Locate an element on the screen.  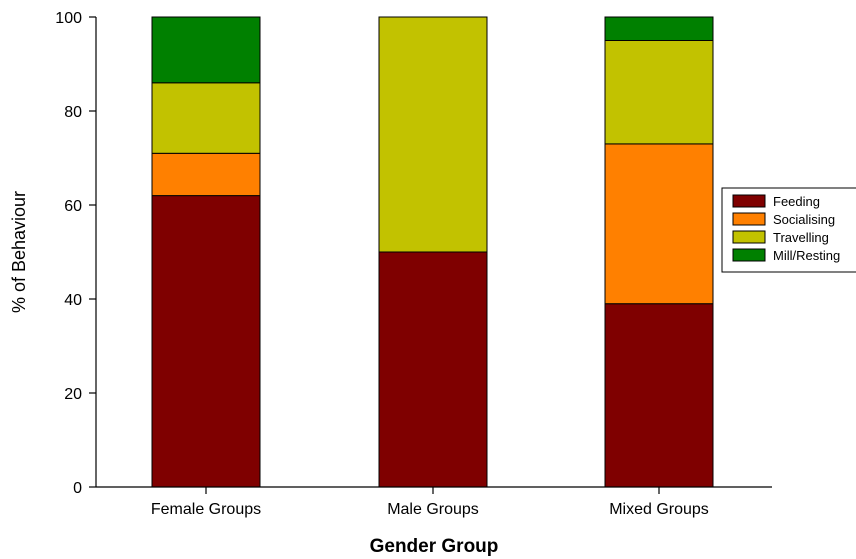
y-tick-label: 40 is located at coordinates (73, 300).